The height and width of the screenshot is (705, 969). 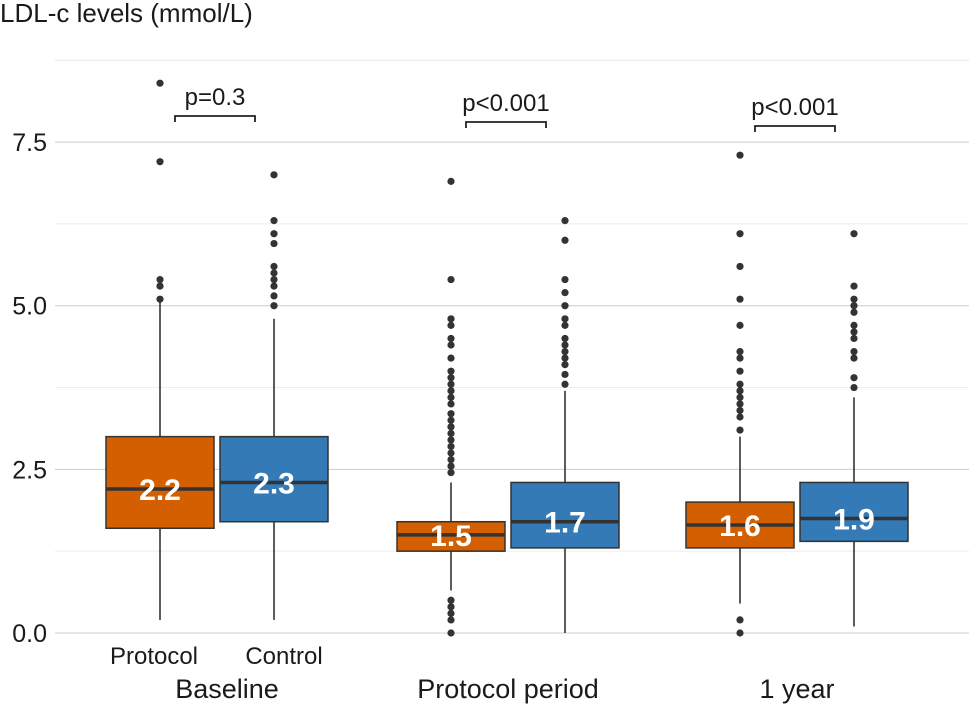 I want to click on x-group-label: Baseline, so click(x=227, y=689).